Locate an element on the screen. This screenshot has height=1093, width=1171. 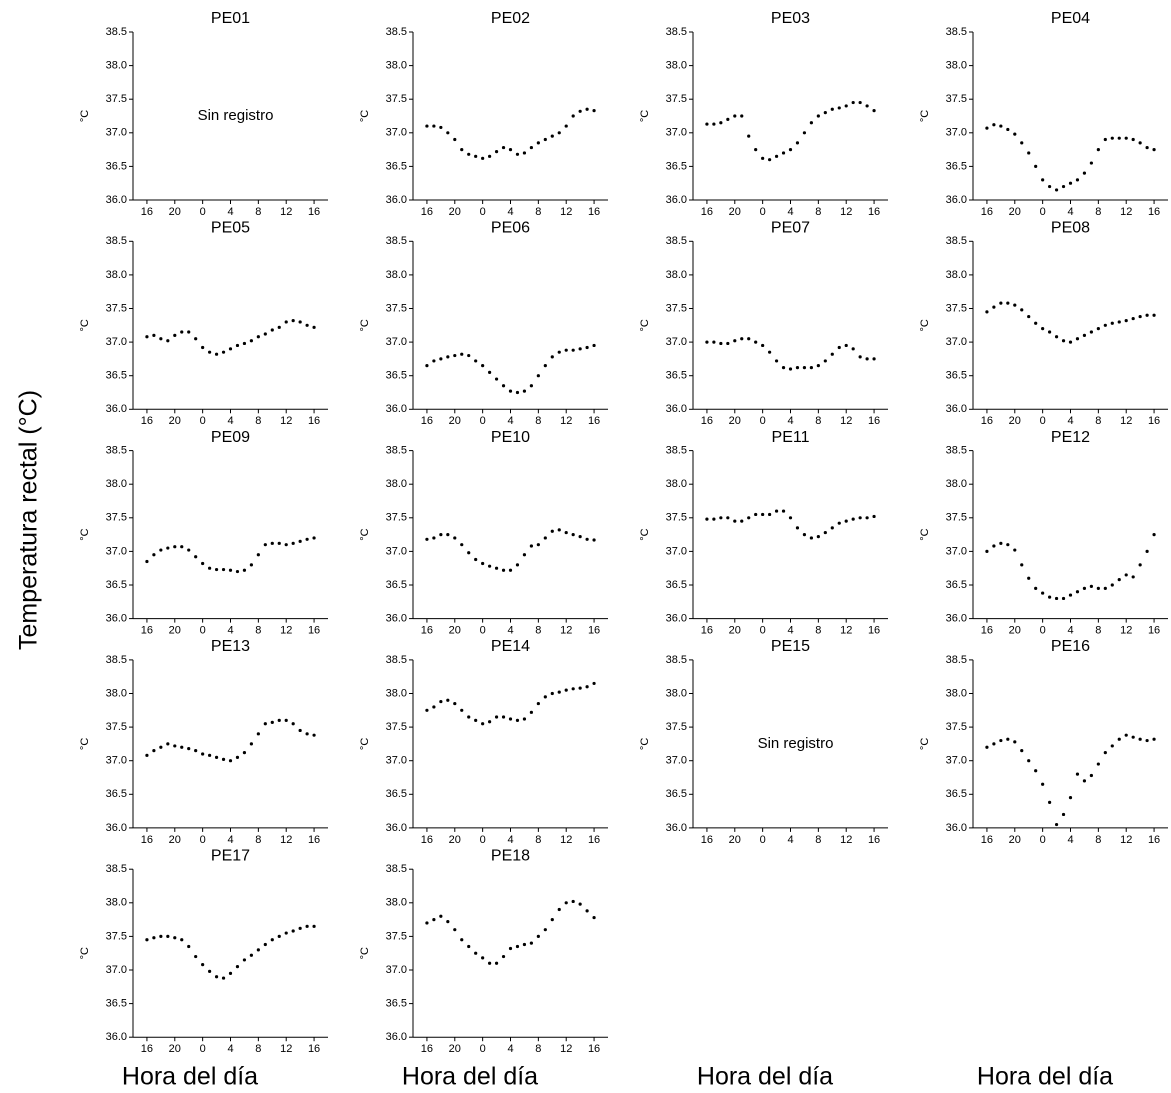
x-tick-label: 8 is located at coordinates (538, 840).